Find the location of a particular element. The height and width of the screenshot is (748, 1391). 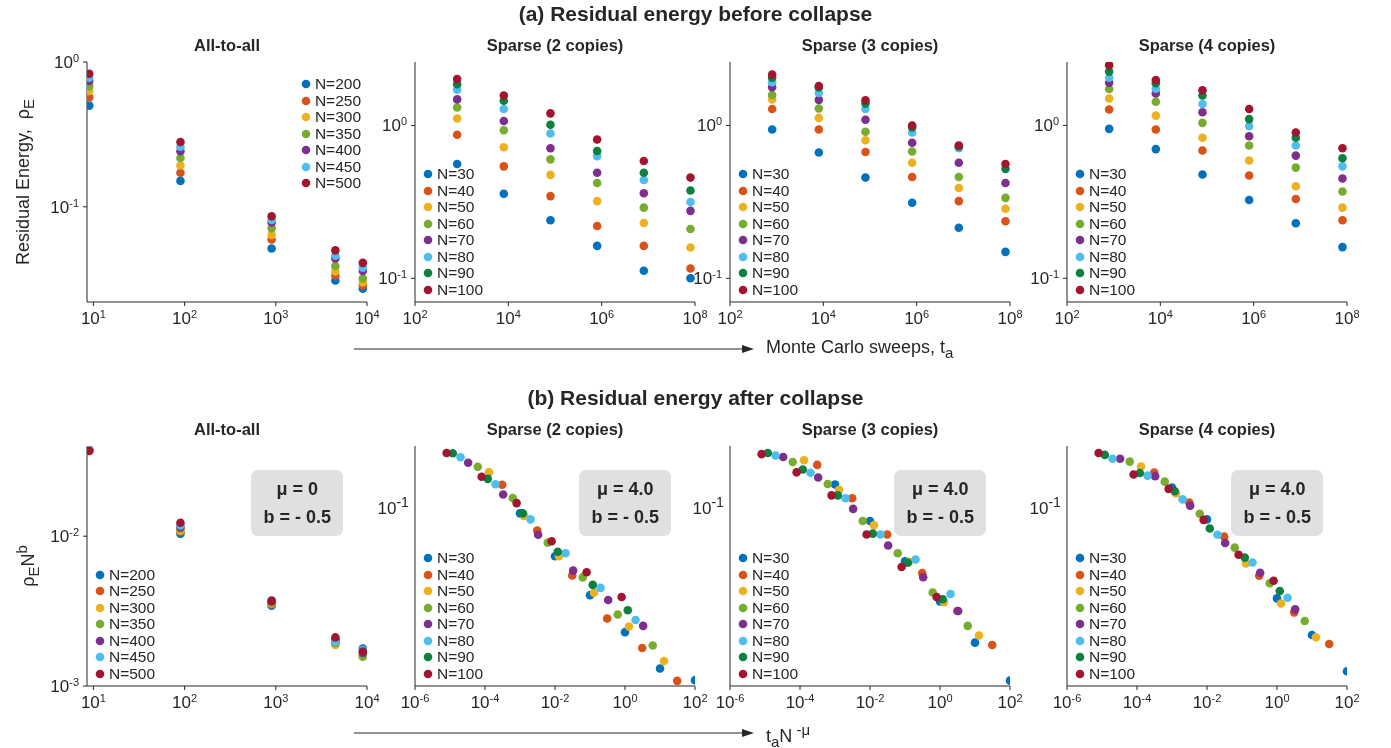

legend-label: N=90 is located at coordinates (771, 657).